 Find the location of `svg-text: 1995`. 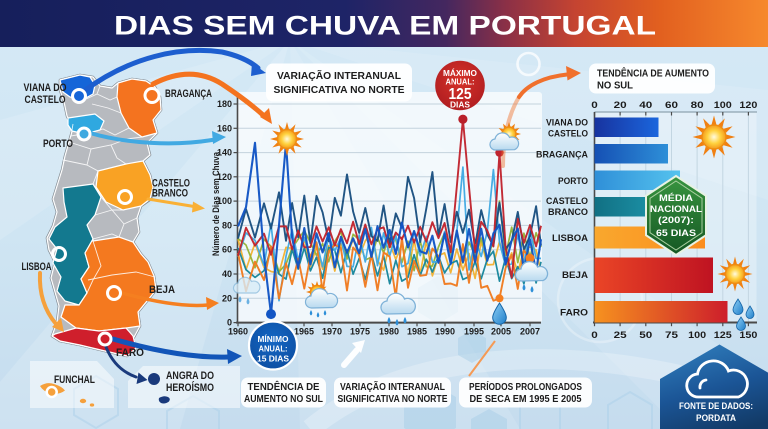

svg-text: 1995 is located at coordinates (474, 332).